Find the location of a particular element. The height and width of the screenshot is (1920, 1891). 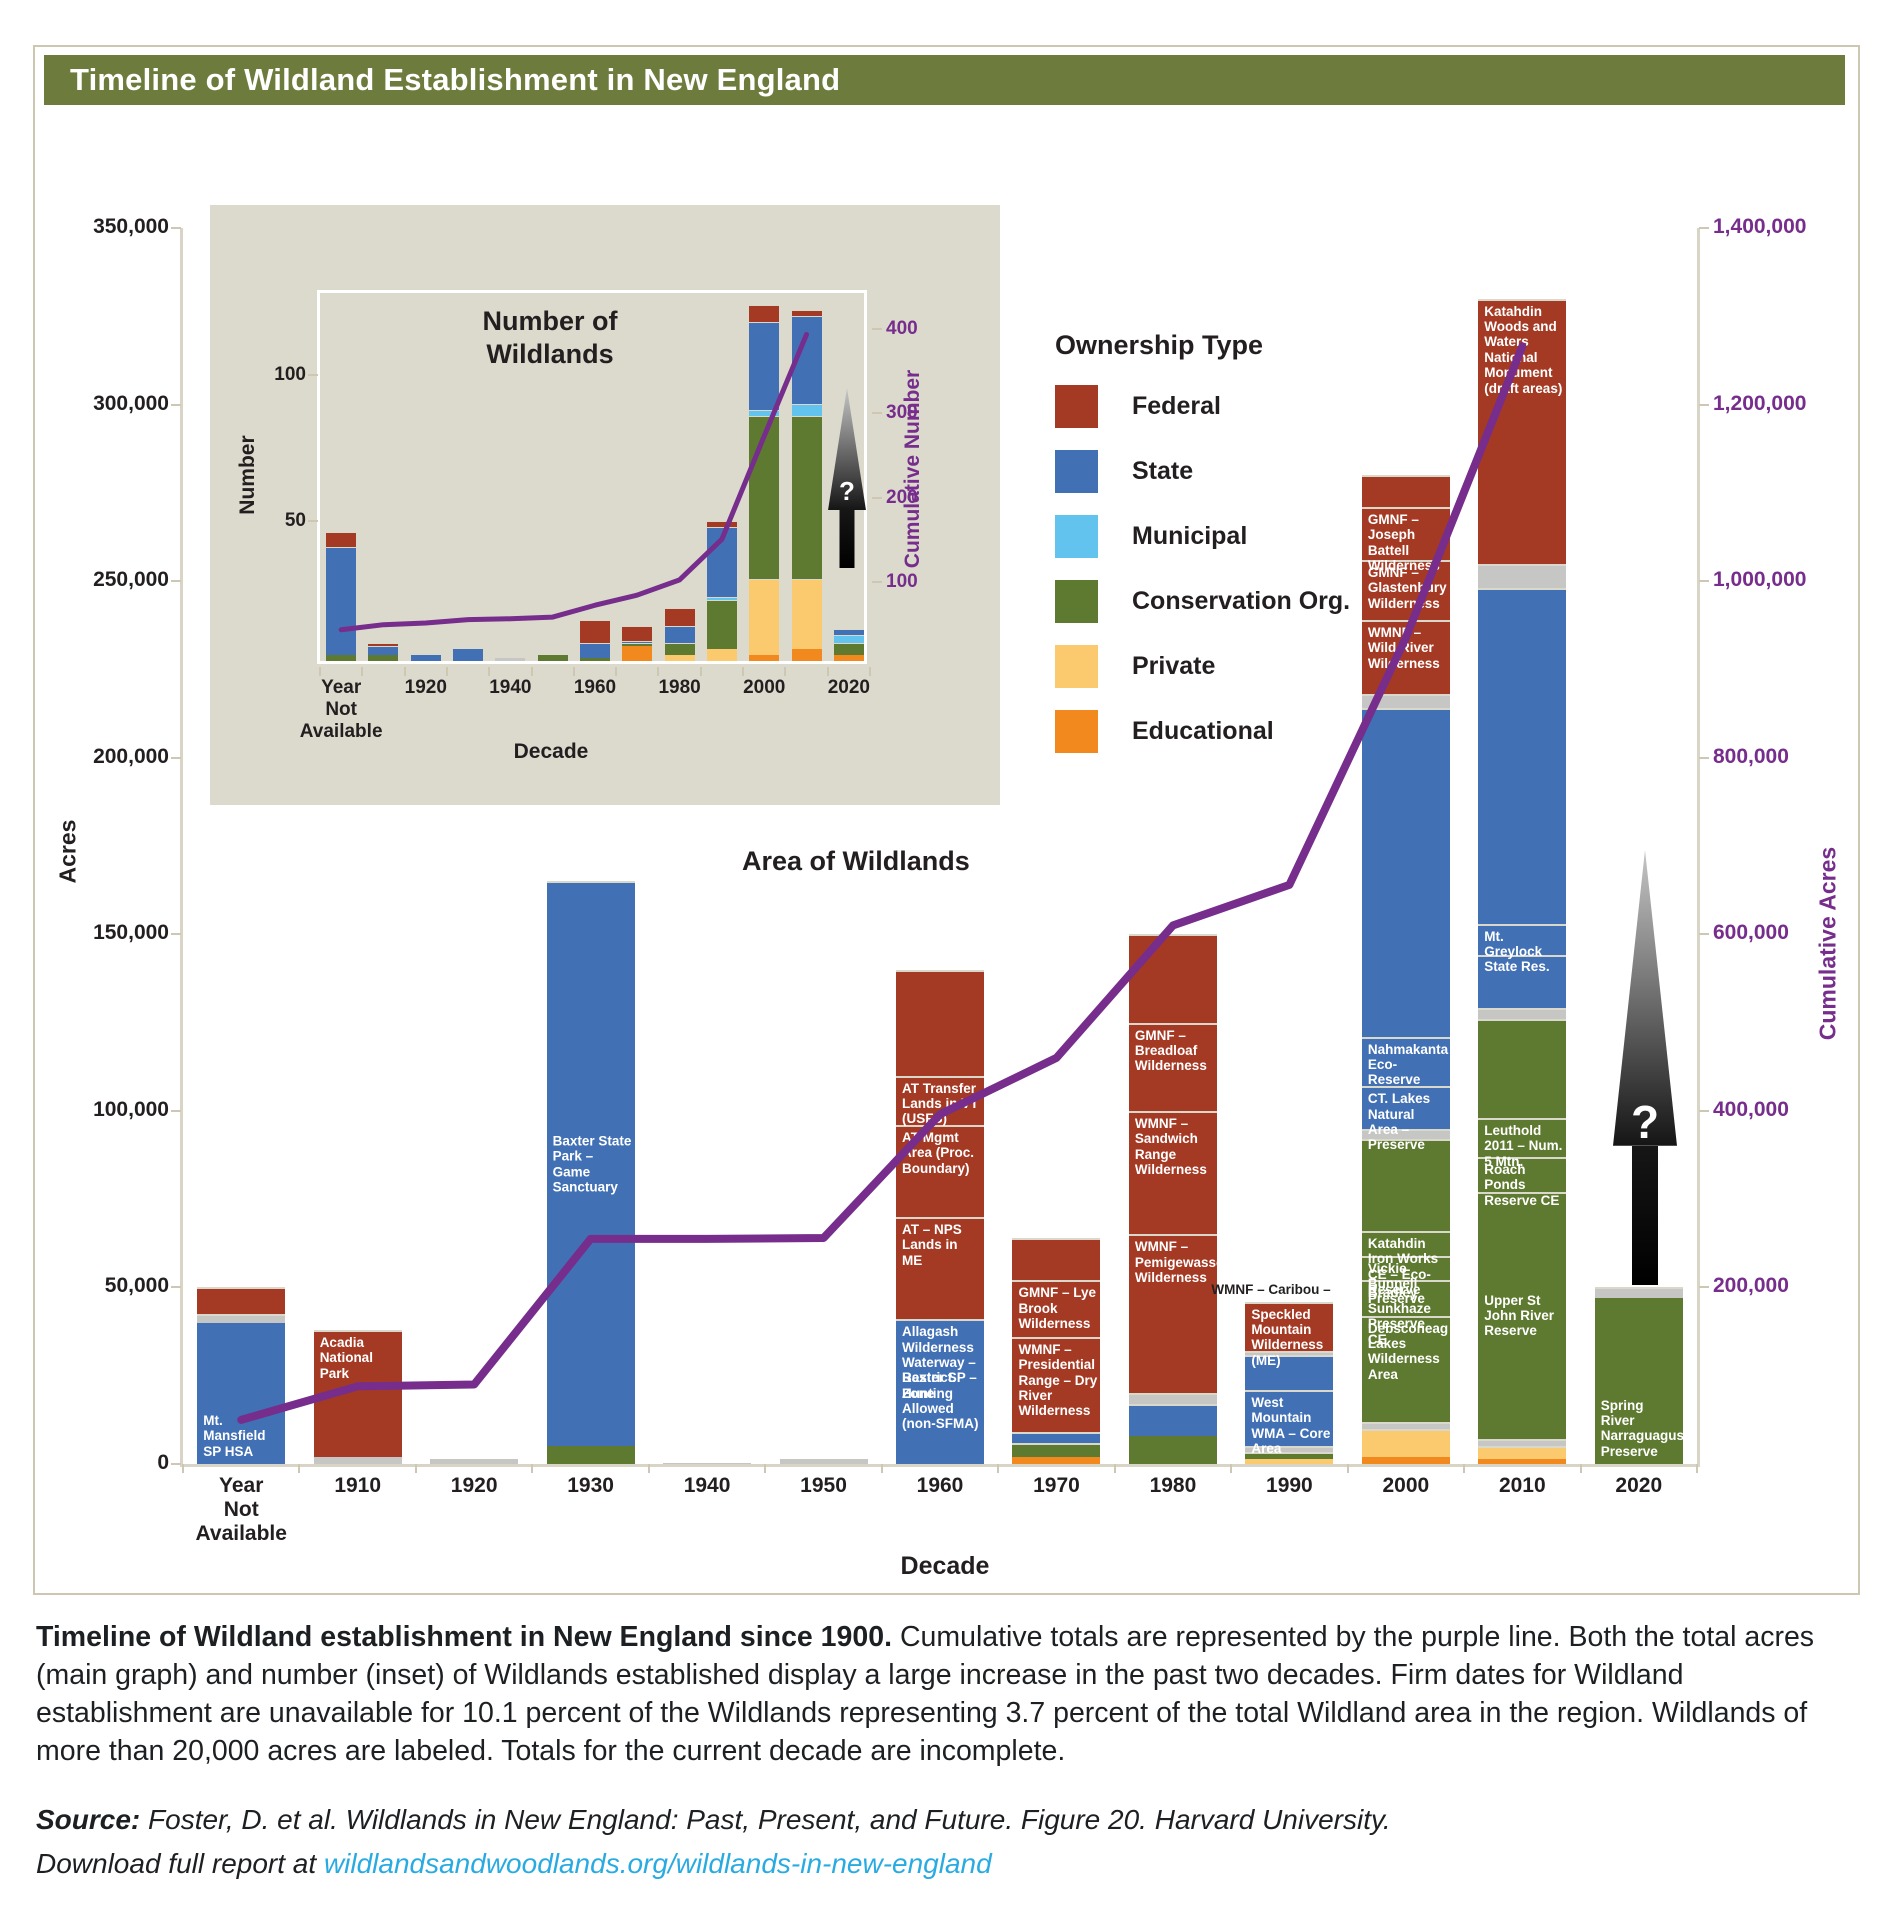

bar-segment-label: AT Mgmt Area (Proc. Boundary) is located at coordinates (938, 1153).